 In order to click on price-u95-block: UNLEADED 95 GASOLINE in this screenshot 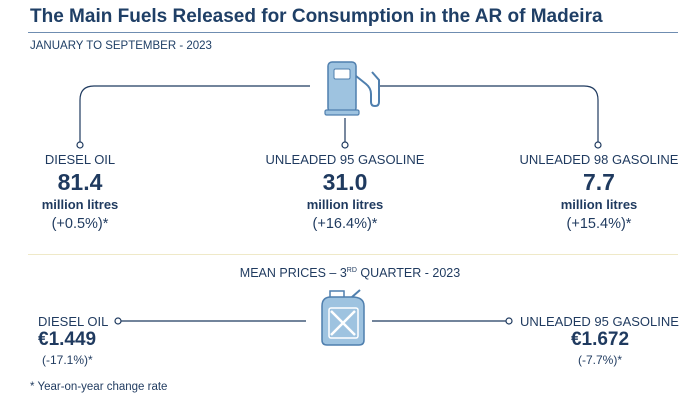, I will do `click(599, 321)`.